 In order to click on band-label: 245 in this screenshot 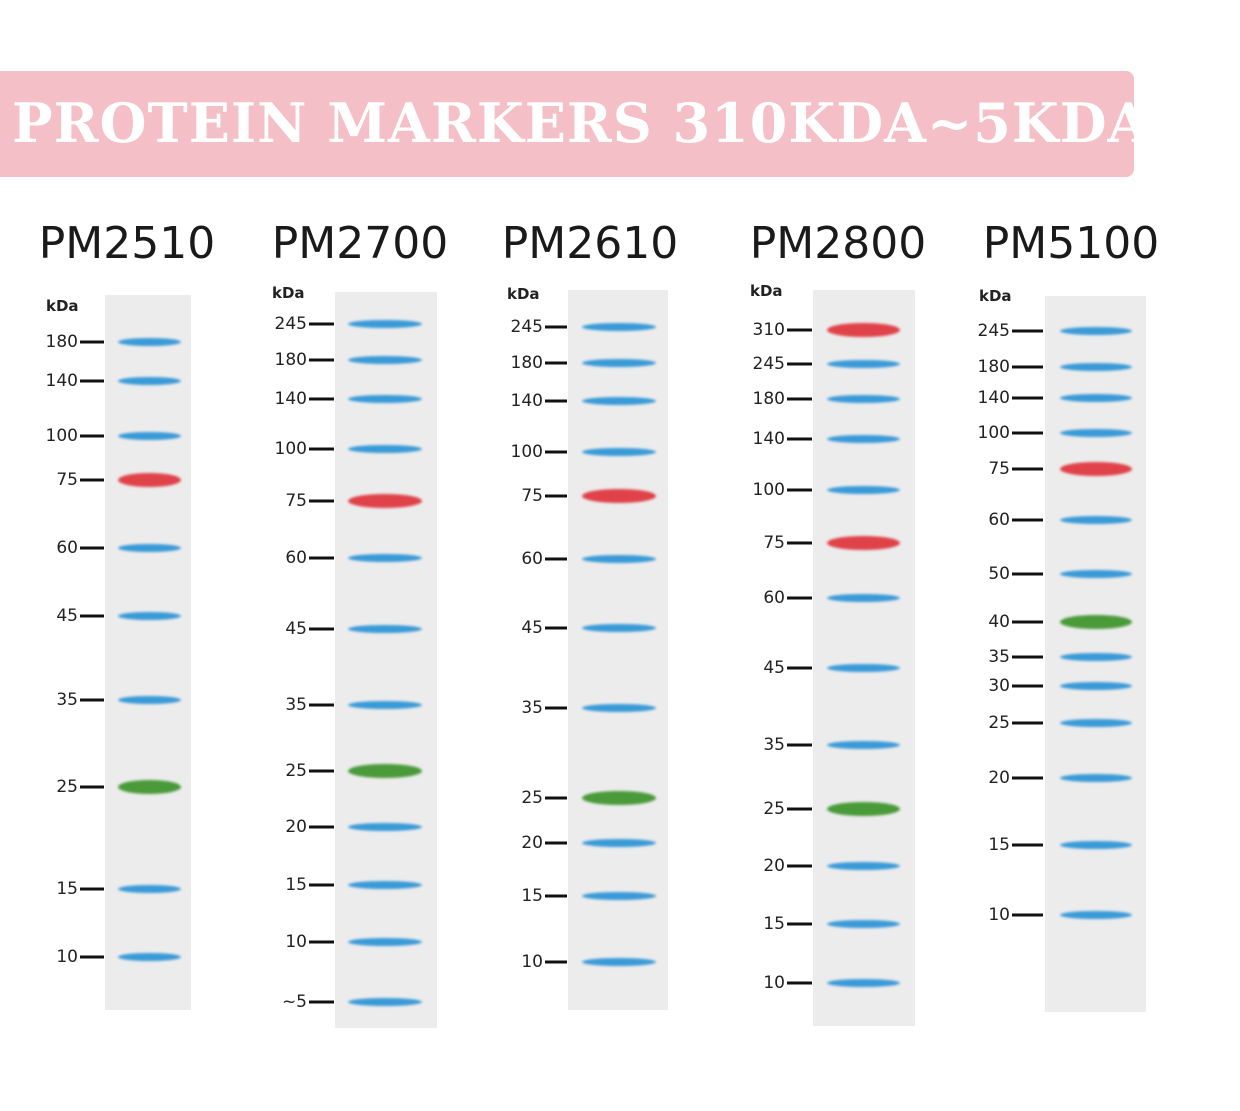, I will do `click(290, 324)`.